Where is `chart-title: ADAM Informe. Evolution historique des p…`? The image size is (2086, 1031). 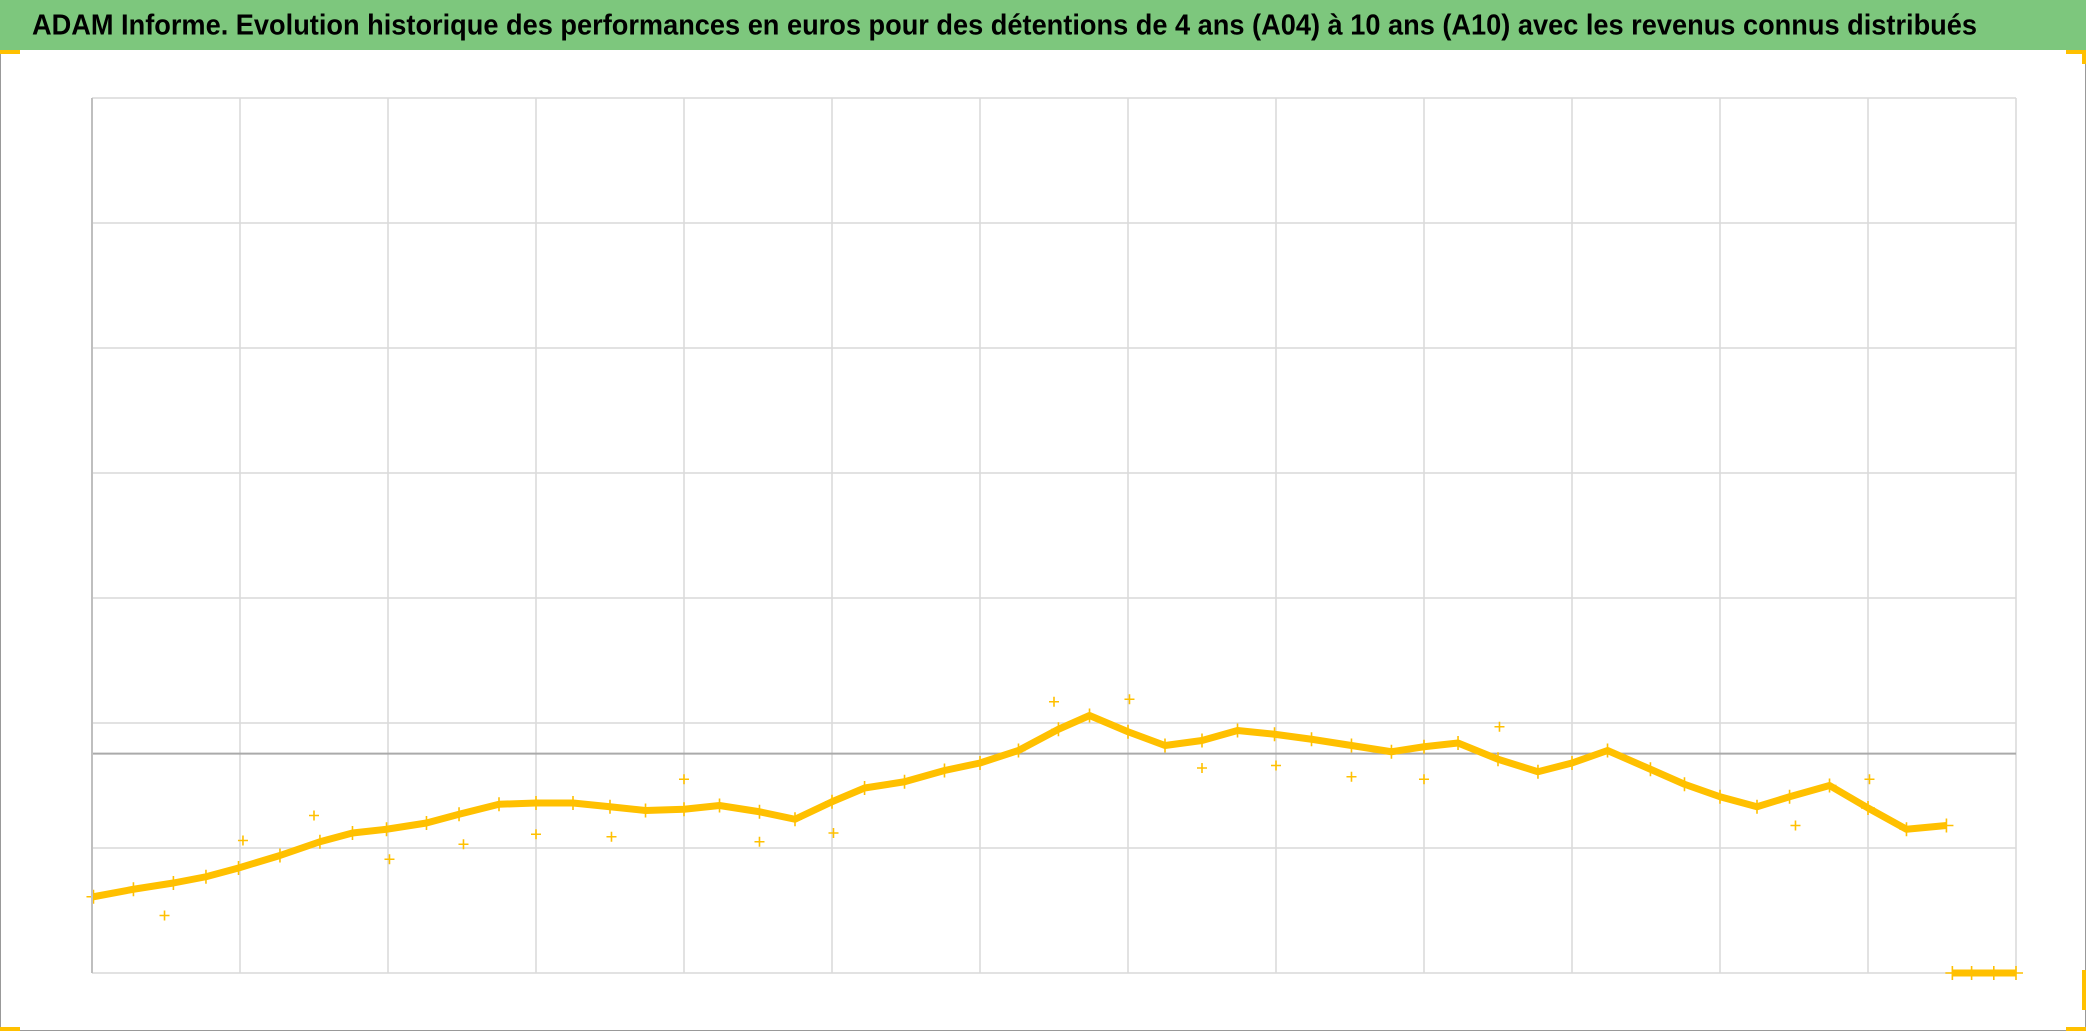 chart-title: ADAM Informe. Evolution historique des p… is located at coordinates (1004, 26).